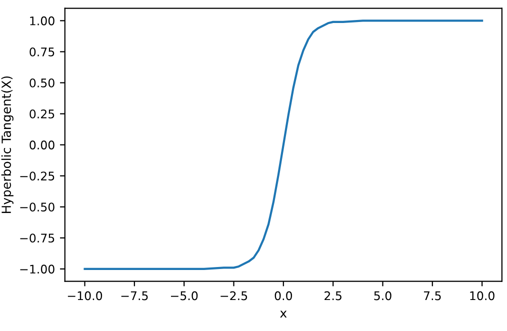 This screenshot has height=331, width=507. I want to click on x-tick-label: 2.5, so click(333, 295).